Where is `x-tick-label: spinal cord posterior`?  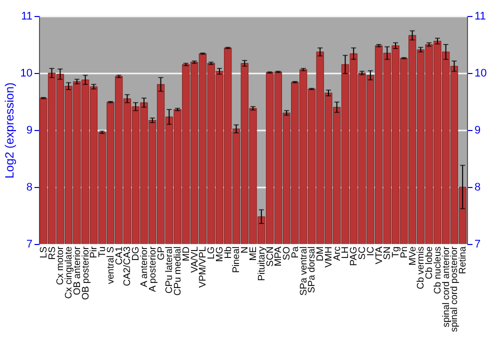 x-tick-label: spinal cord posterior is located at coordinates (454, 289).